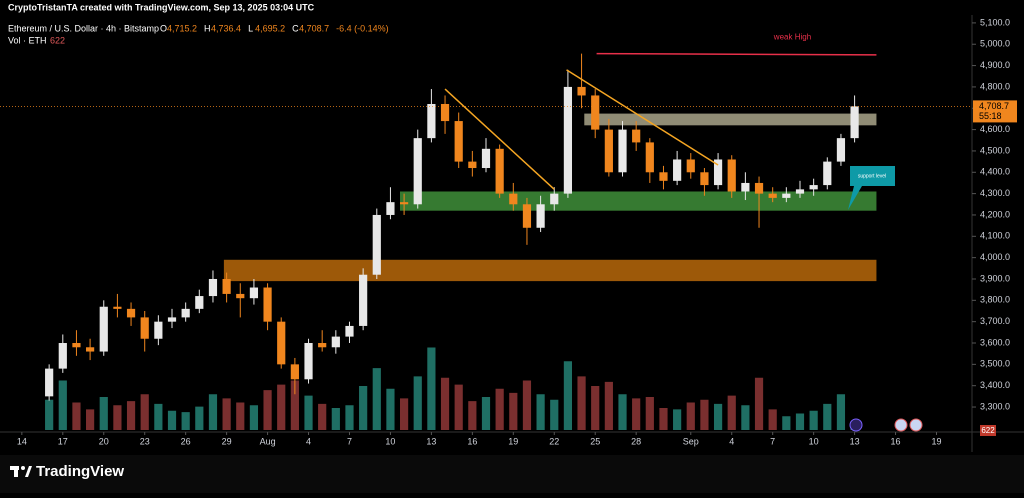  I want to click on x-tick-label: 26, so click(186, 441).